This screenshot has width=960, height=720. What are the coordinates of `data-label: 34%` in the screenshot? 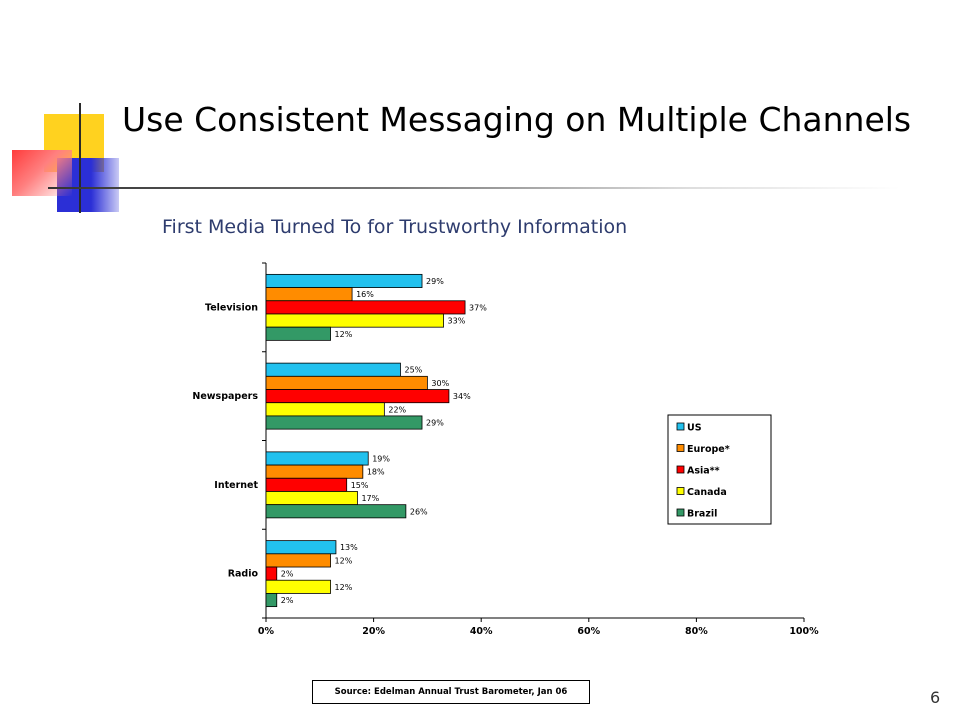 It's located at (462, 396).